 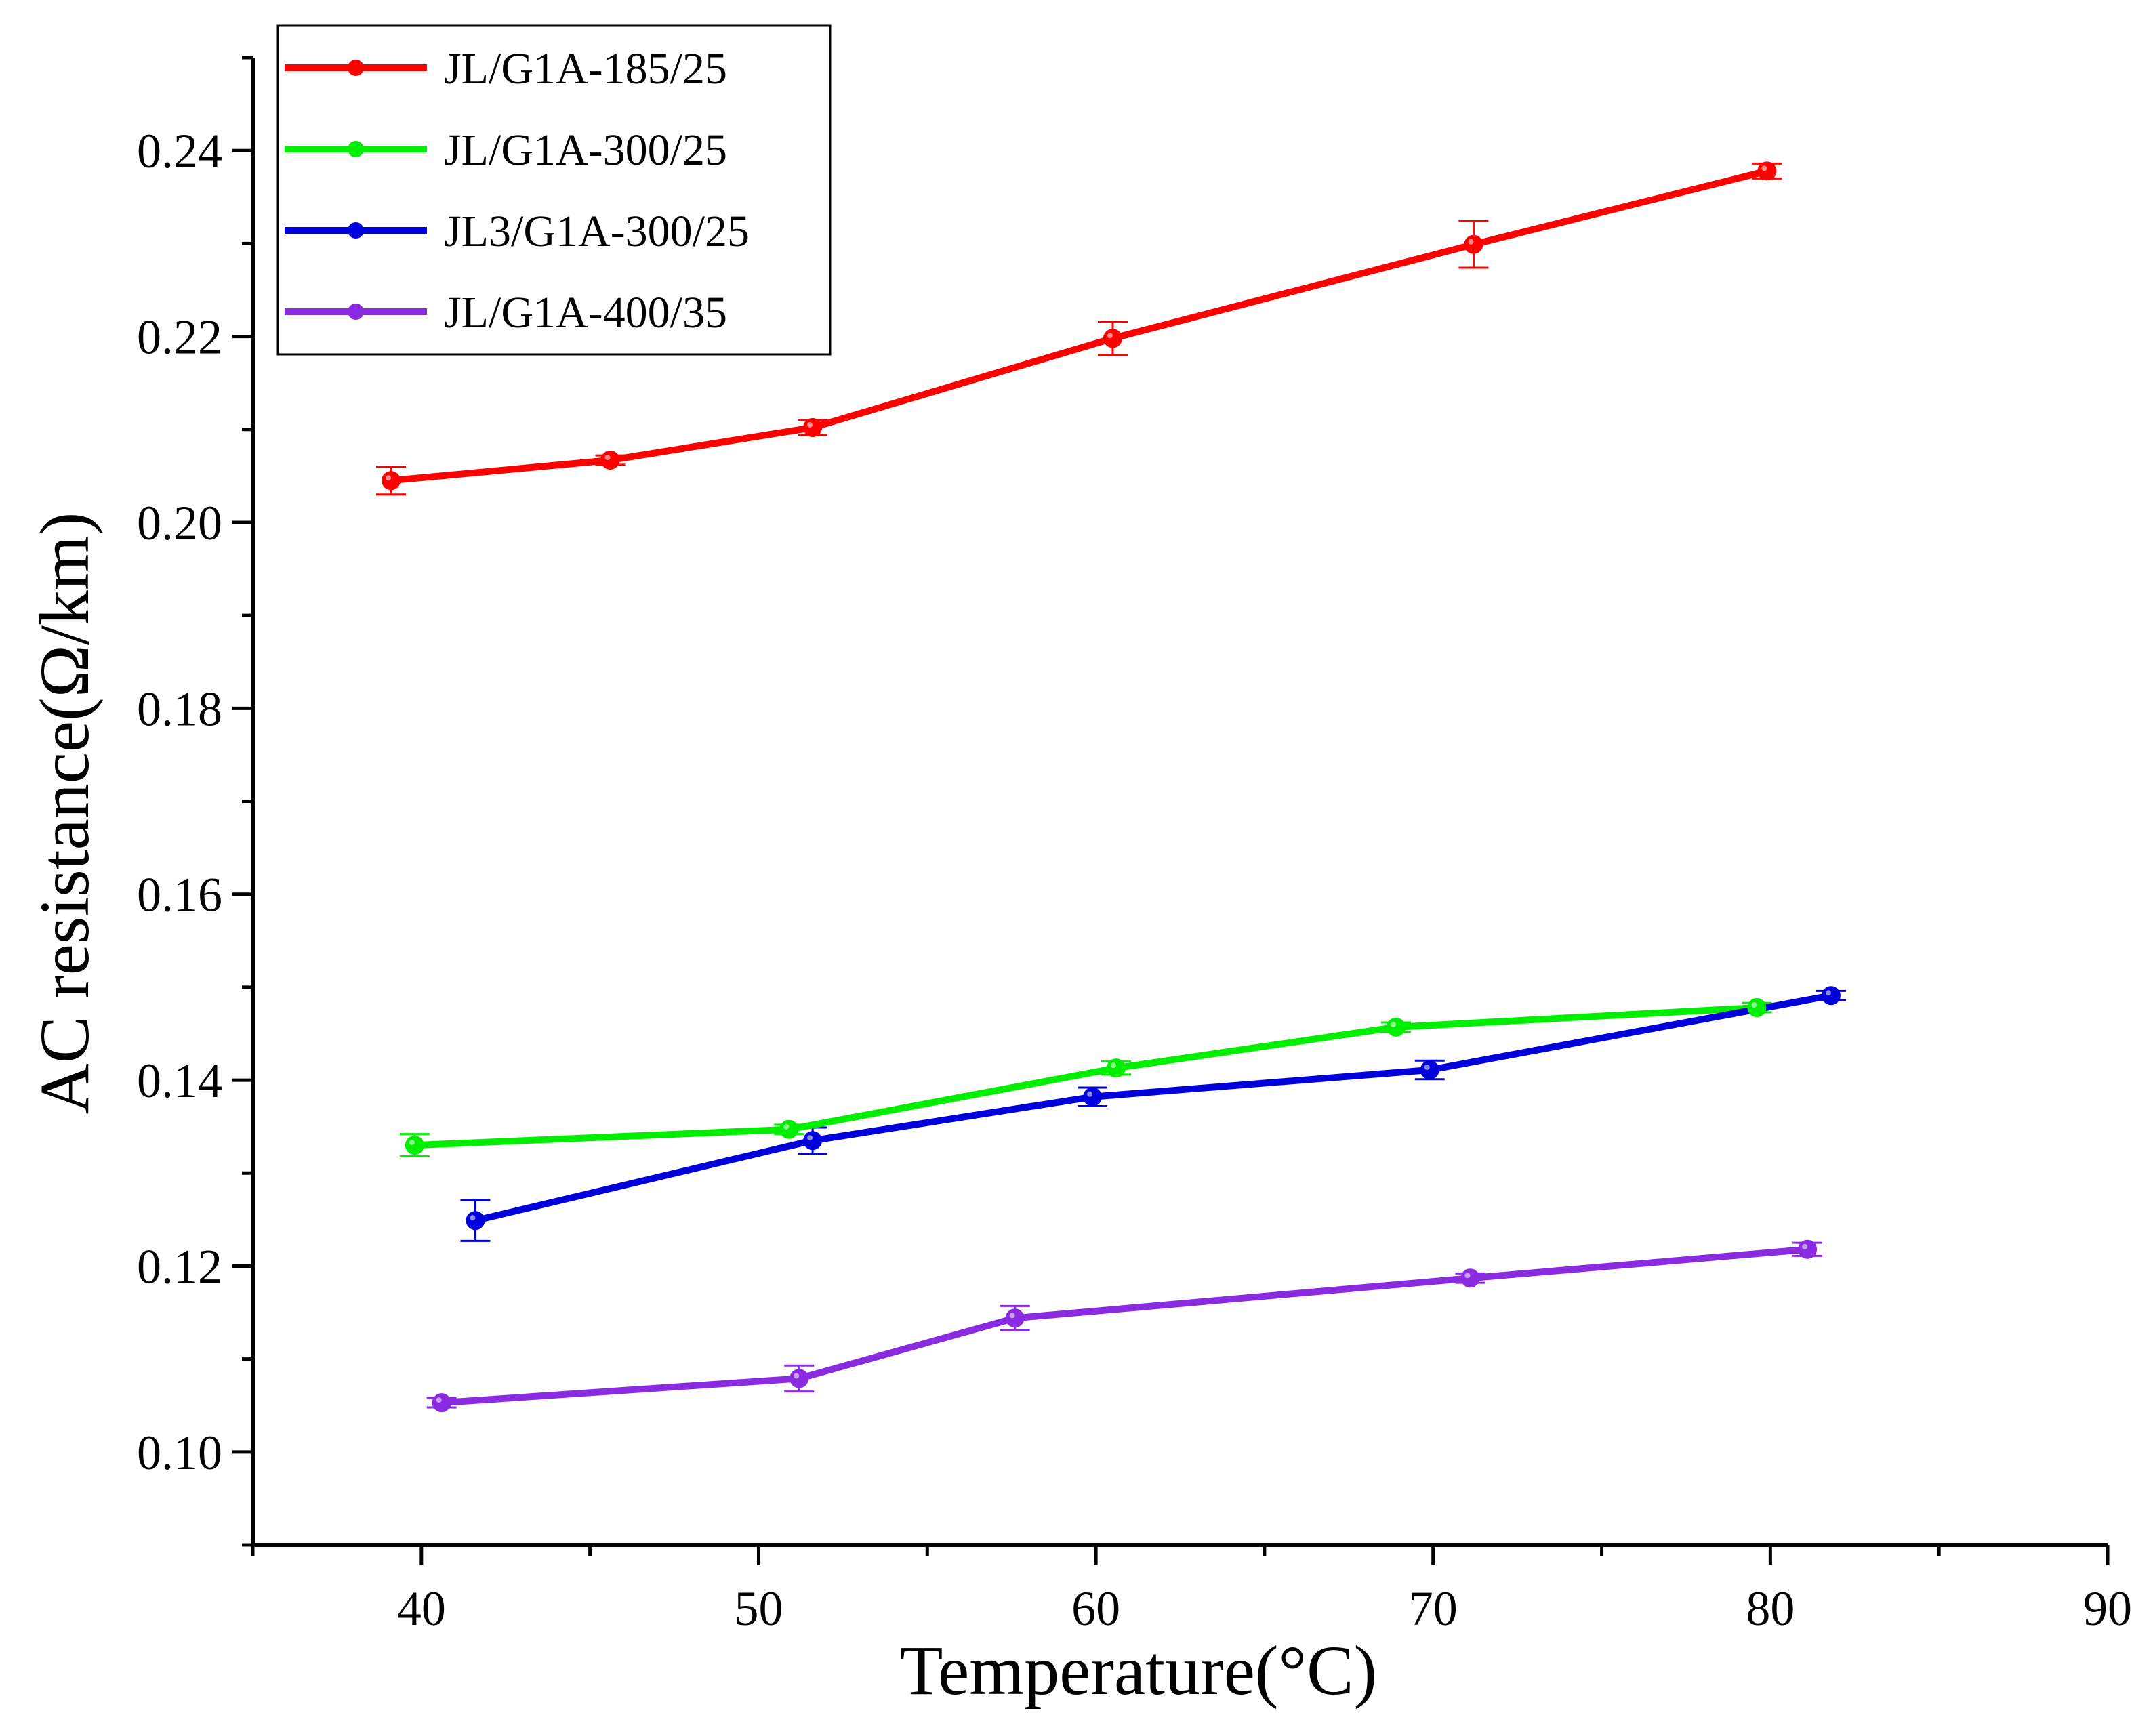 I want to click on x-tick-label: 40, so click(x=421, y=1609).